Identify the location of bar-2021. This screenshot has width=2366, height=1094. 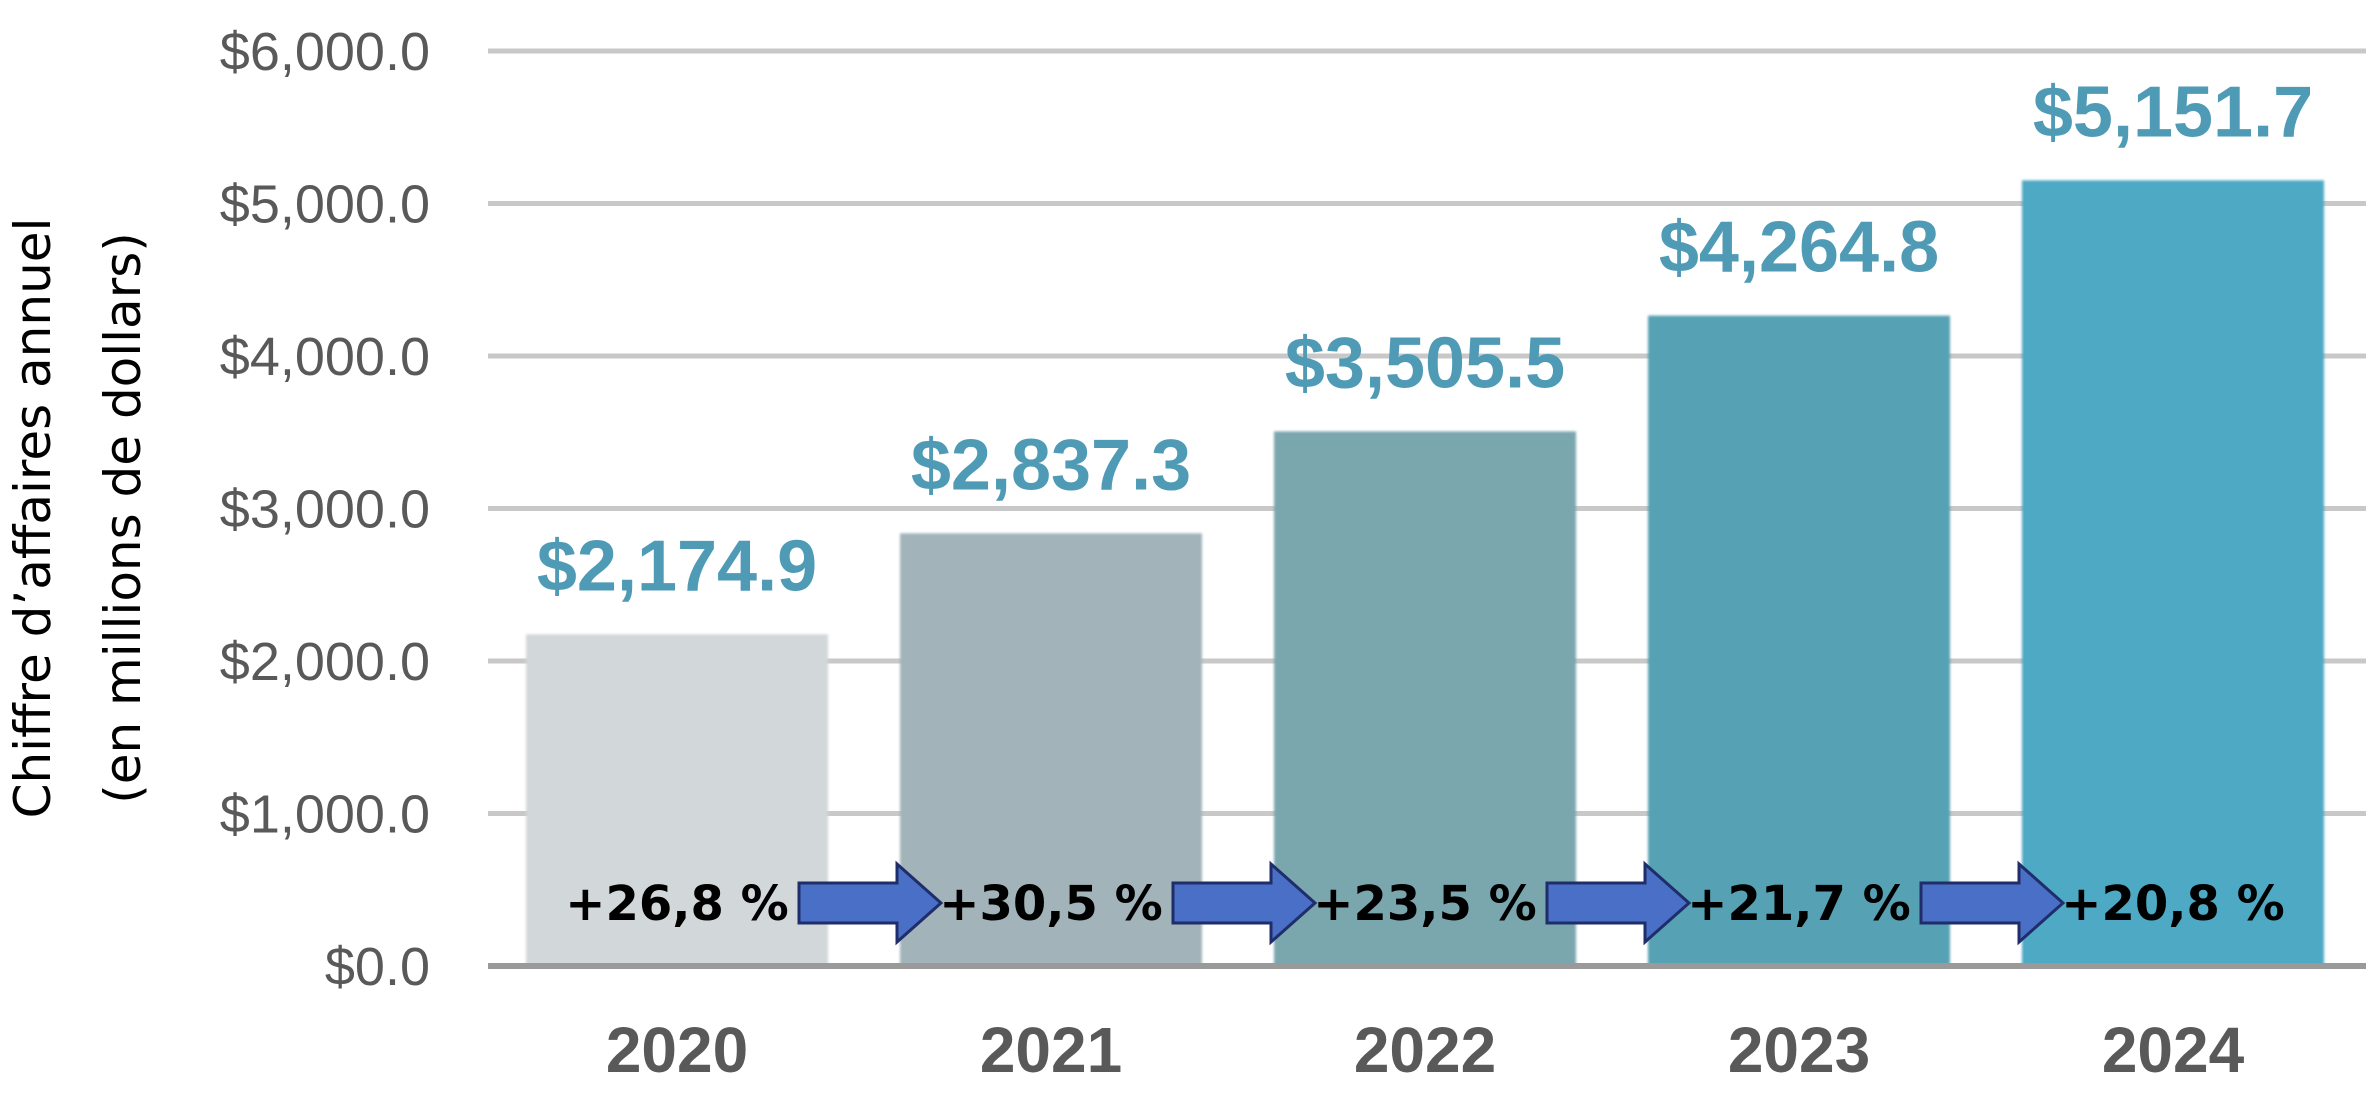
(1051, 749).